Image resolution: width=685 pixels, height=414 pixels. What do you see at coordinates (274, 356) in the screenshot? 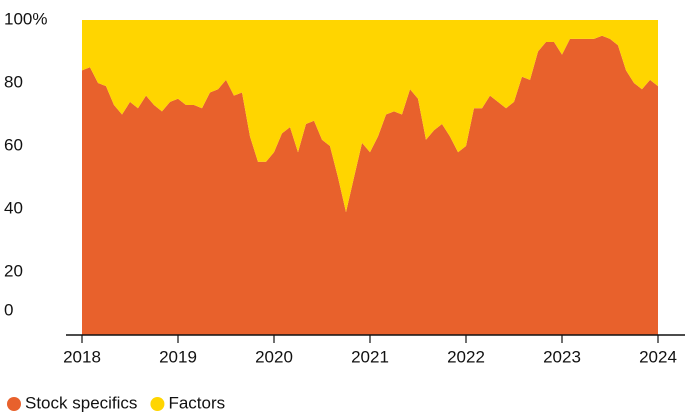
I see `x-tick-label: 2020` at bounding box center [274, 356].